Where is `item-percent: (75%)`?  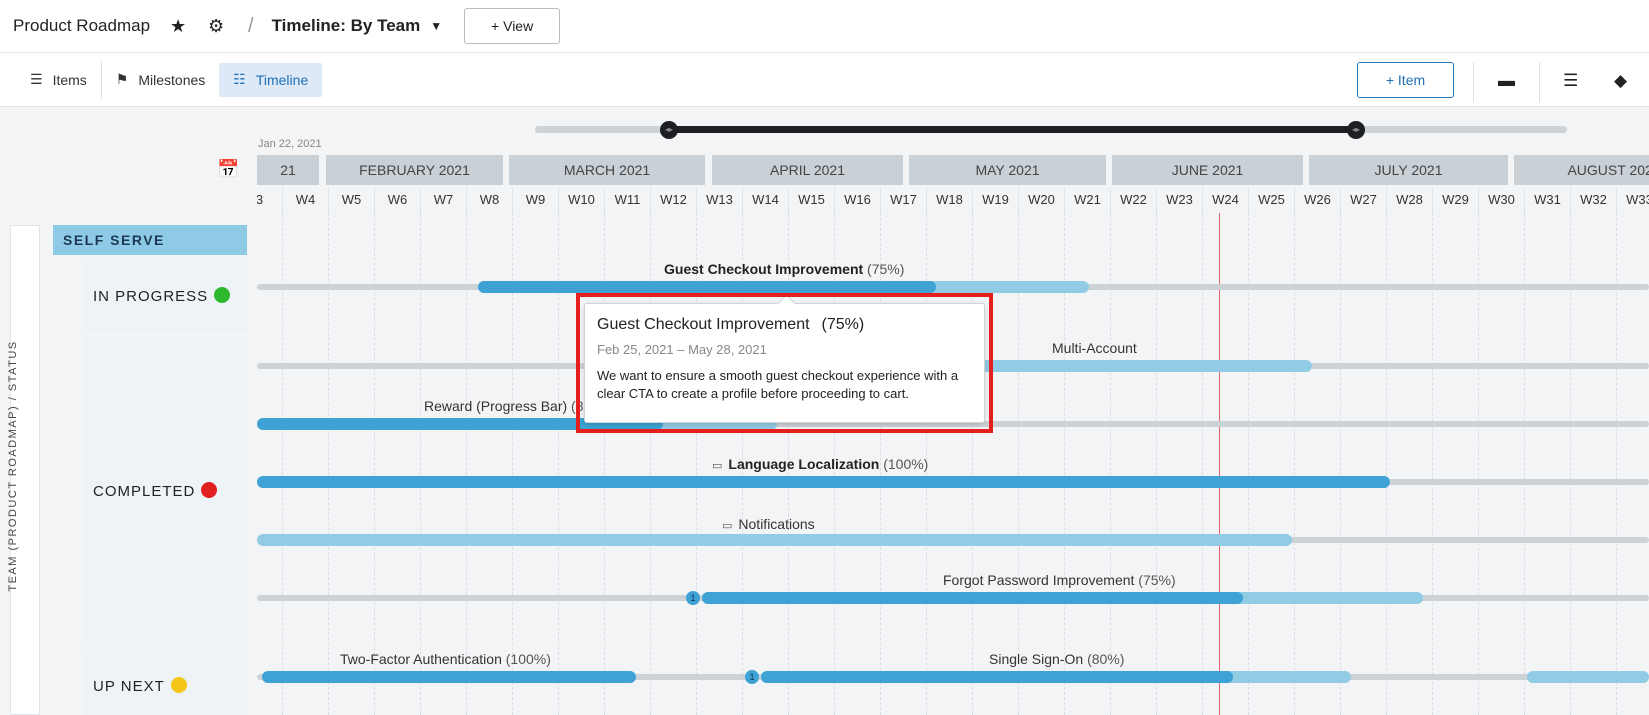
item-percent: (75%) is located at coordinates (1157, 580).